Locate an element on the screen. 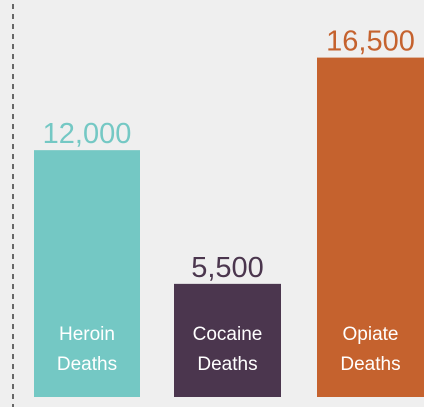  category-label-3-line-1: Opiate is located at coordinates (371, 334).